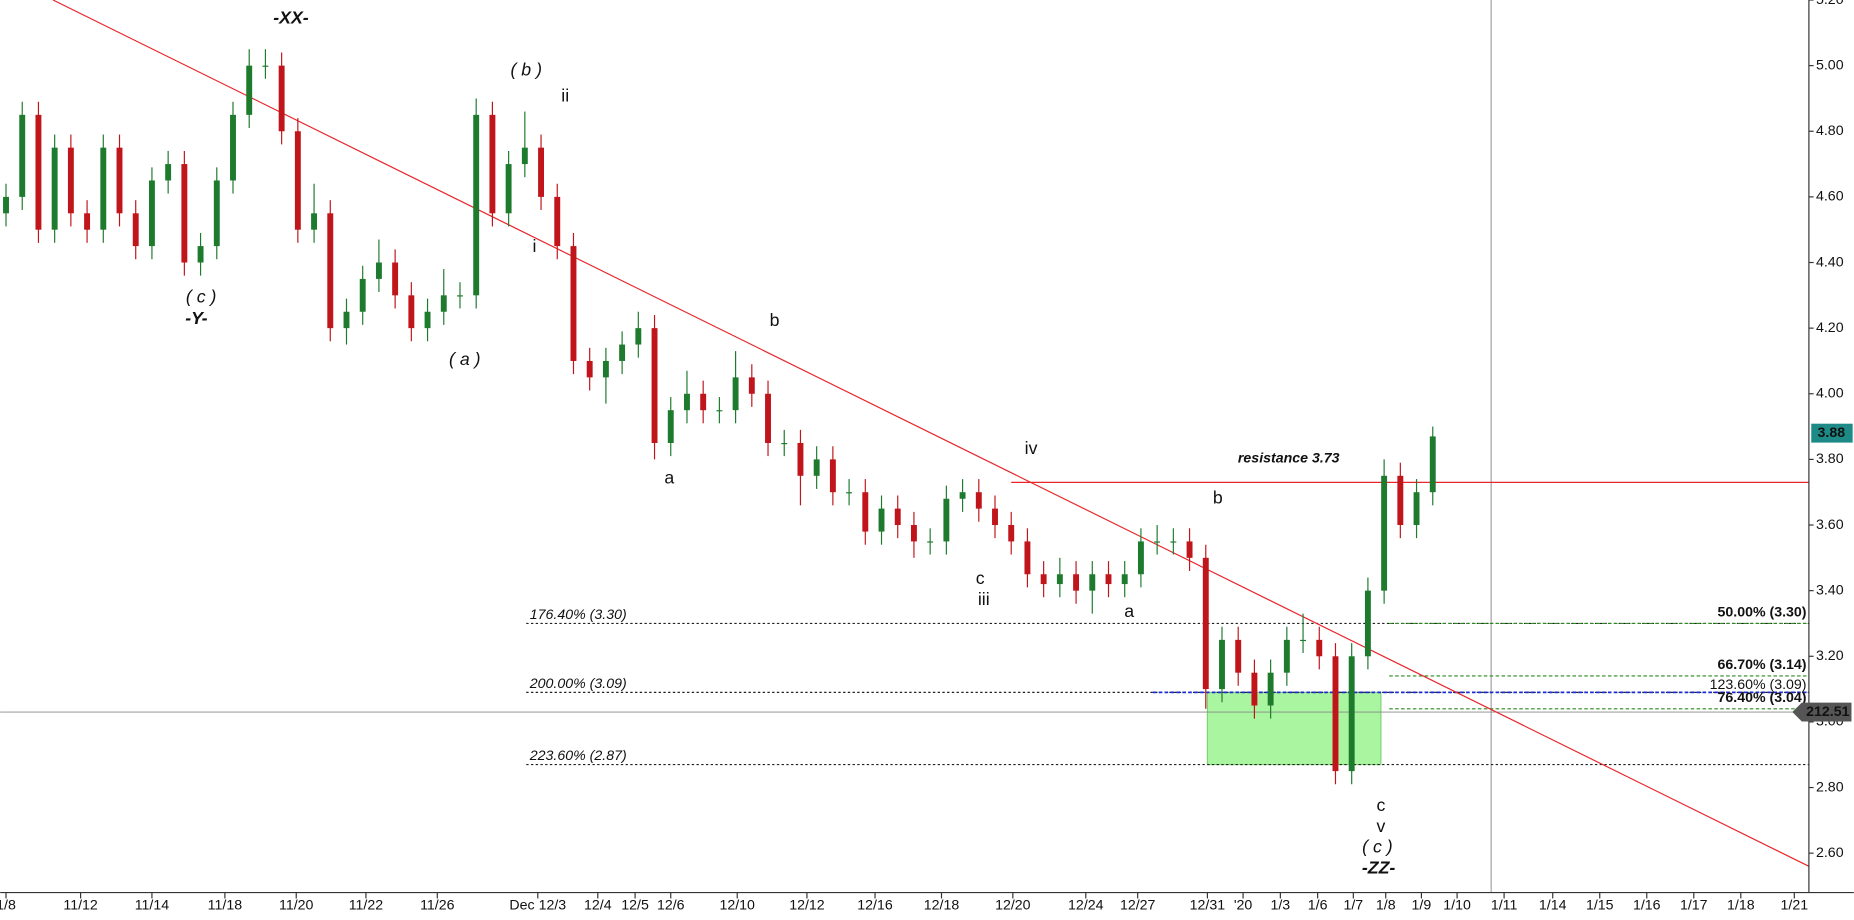 The height and width of the screenshot is (920, 1854). I want to click on y-tick-label: 4.80, so click(1830, 131).